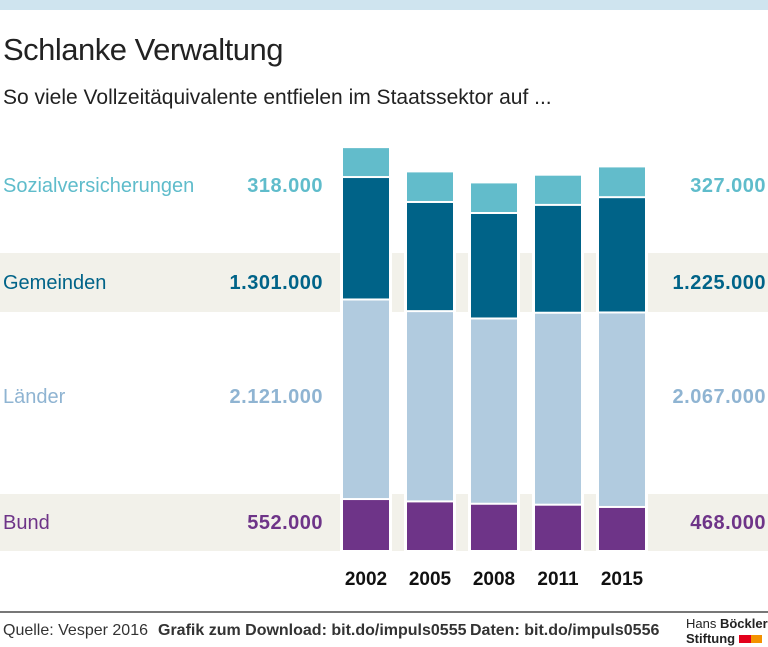  What do you see at coordinates (26, 523) in the screenshot?
I see `label-bund: Bund` at bounding box center [26, 523].